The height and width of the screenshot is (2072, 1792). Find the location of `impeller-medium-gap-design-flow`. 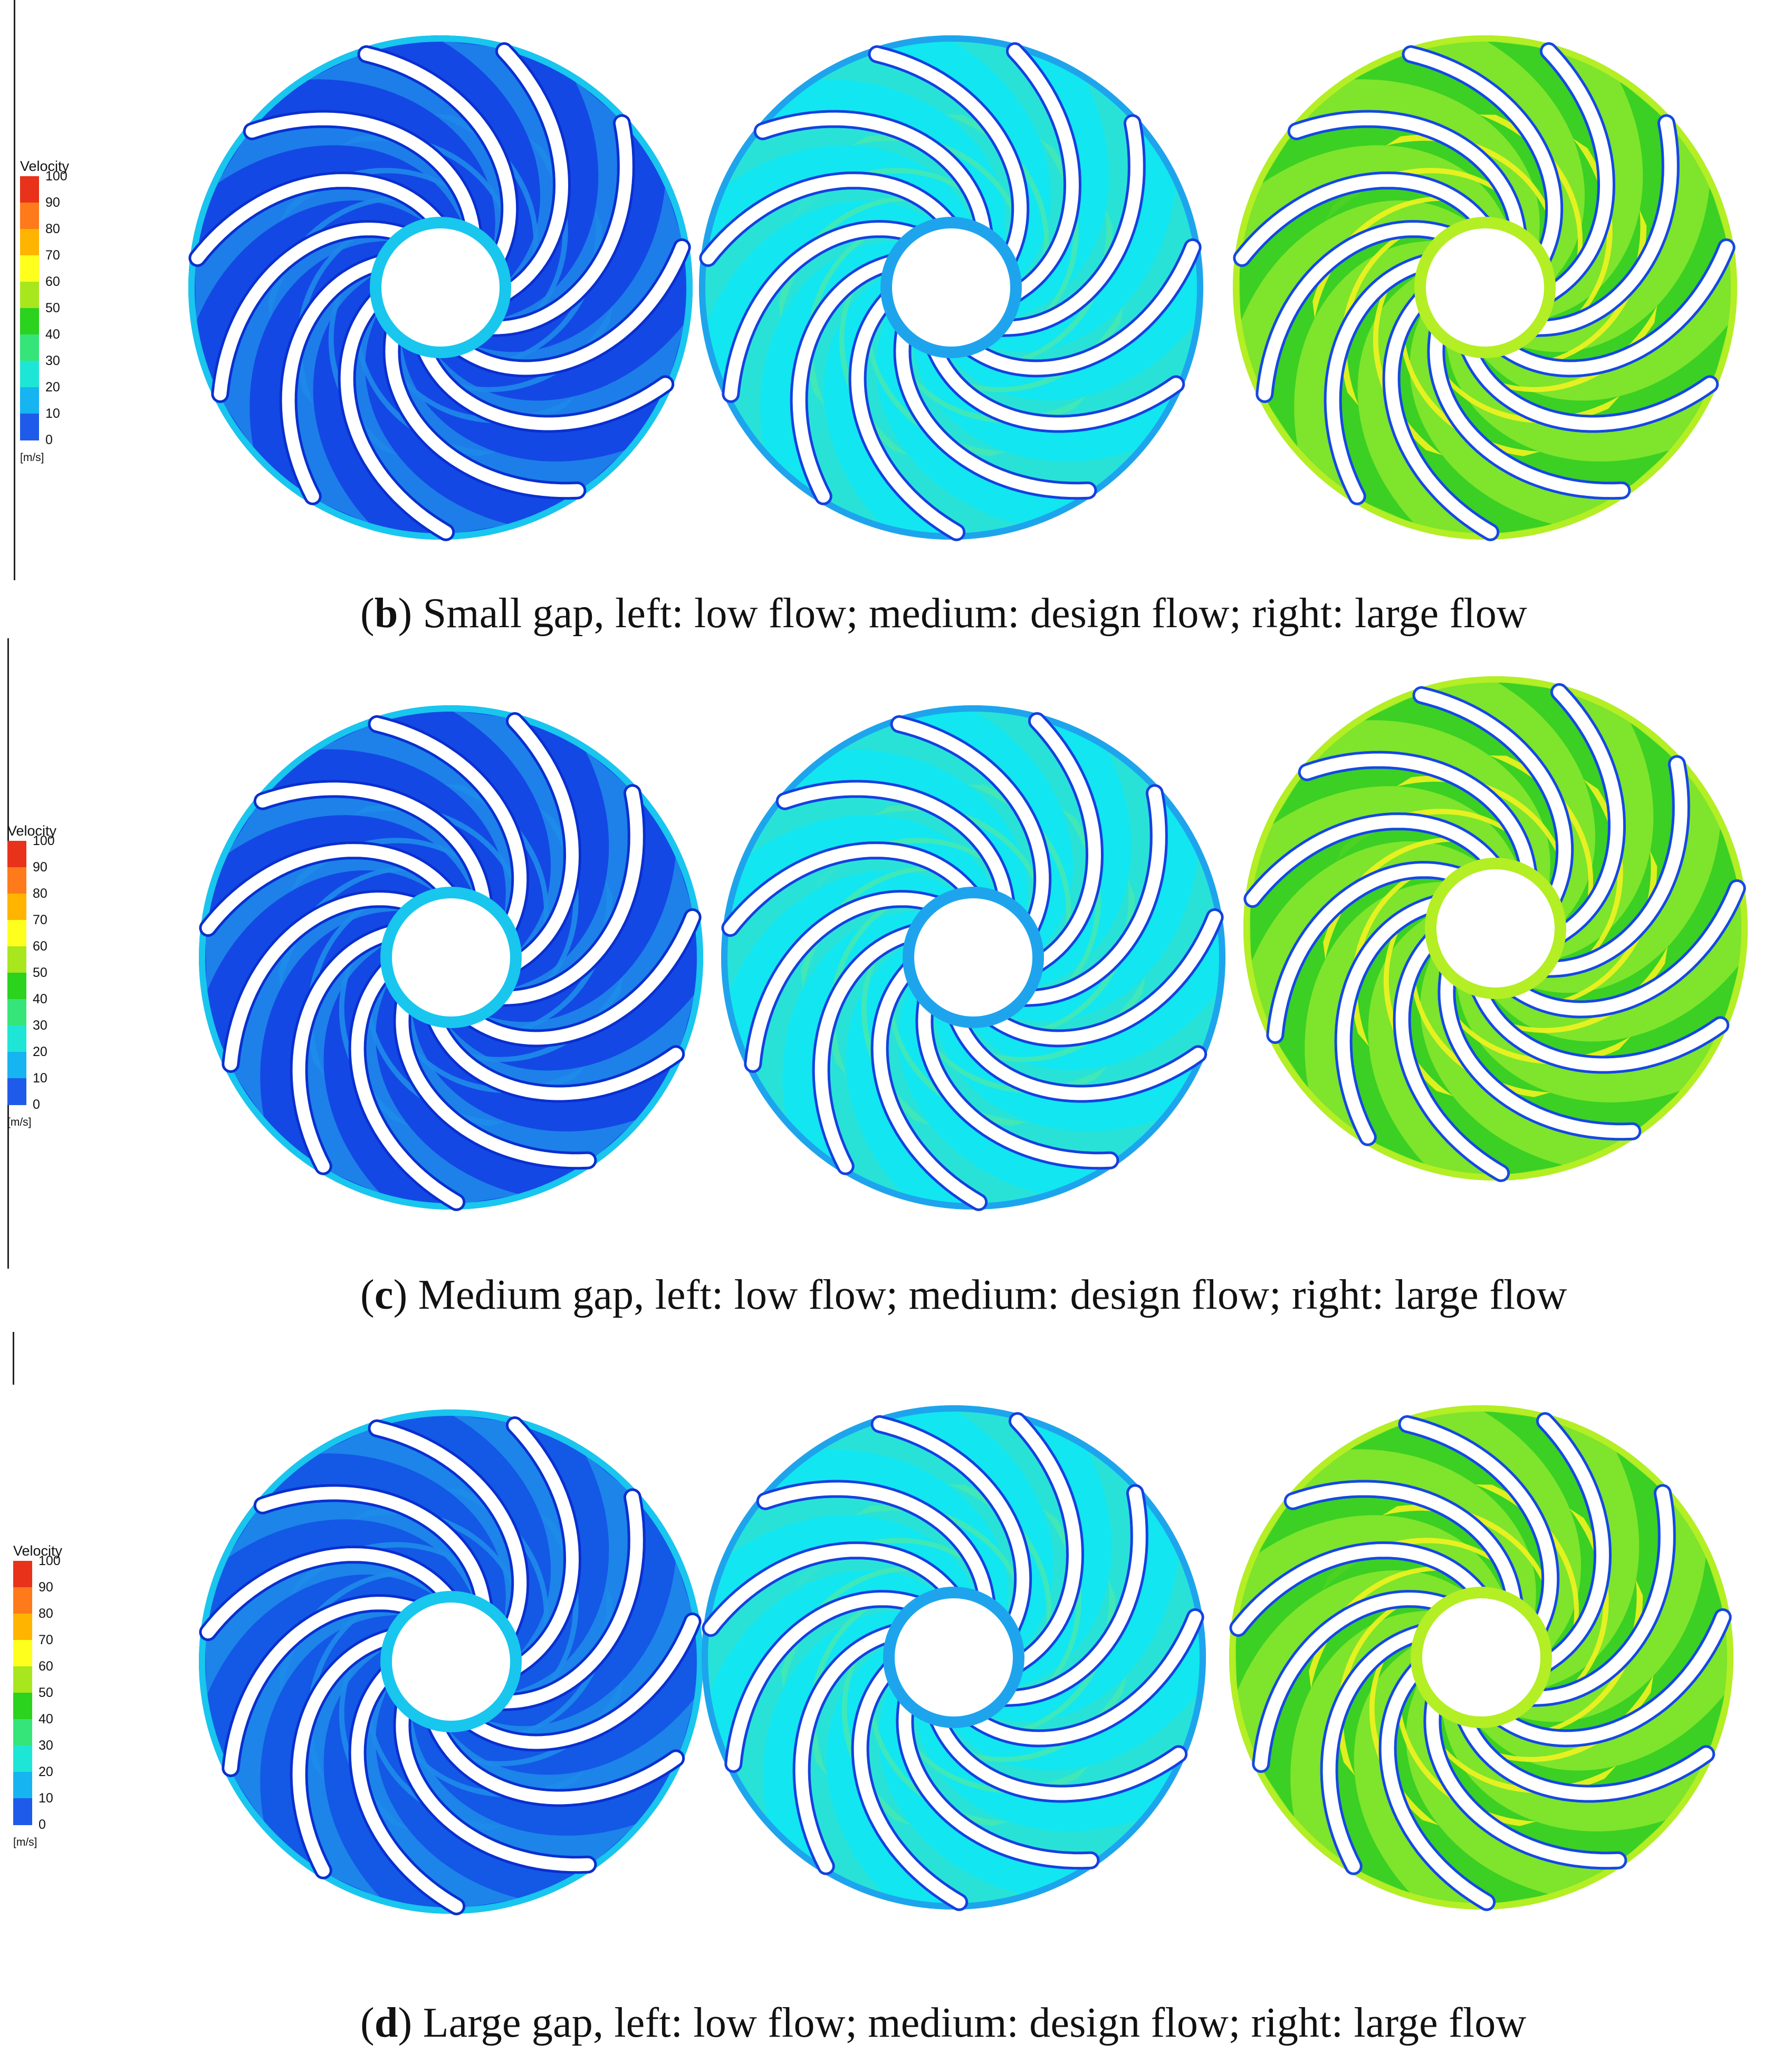

impeller-medium-gap-design-flow is located at coordinates (973, 958).